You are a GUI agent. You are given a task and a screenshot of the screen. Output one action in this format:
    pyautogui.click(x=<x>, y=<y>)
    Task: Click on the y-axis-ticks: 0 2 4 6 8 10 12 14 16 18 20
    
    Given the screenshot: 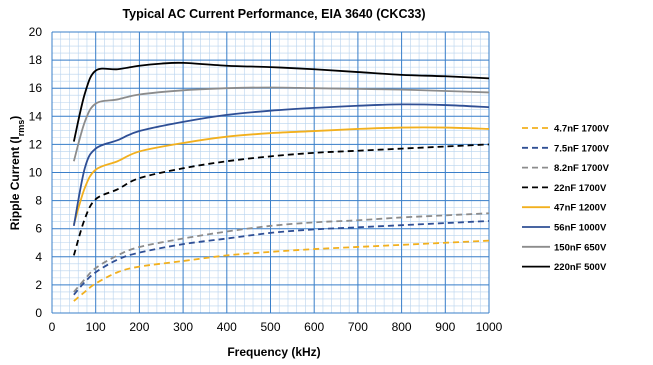 What is the action you would take?
    pyautogui.click(x=36, y=172)
    